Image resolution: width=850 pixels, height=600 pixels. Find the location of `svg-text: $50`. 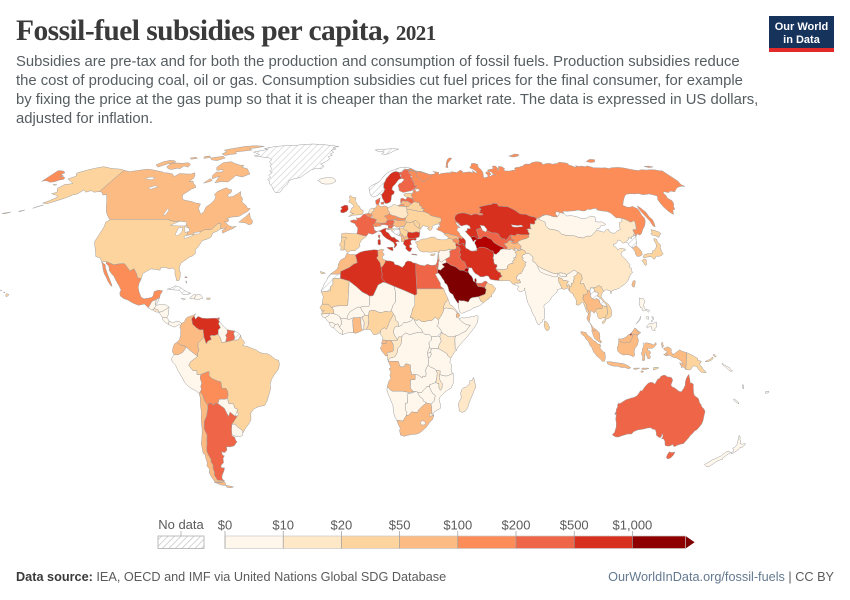

svg-text: $50 is located at coordinates (400, 525).